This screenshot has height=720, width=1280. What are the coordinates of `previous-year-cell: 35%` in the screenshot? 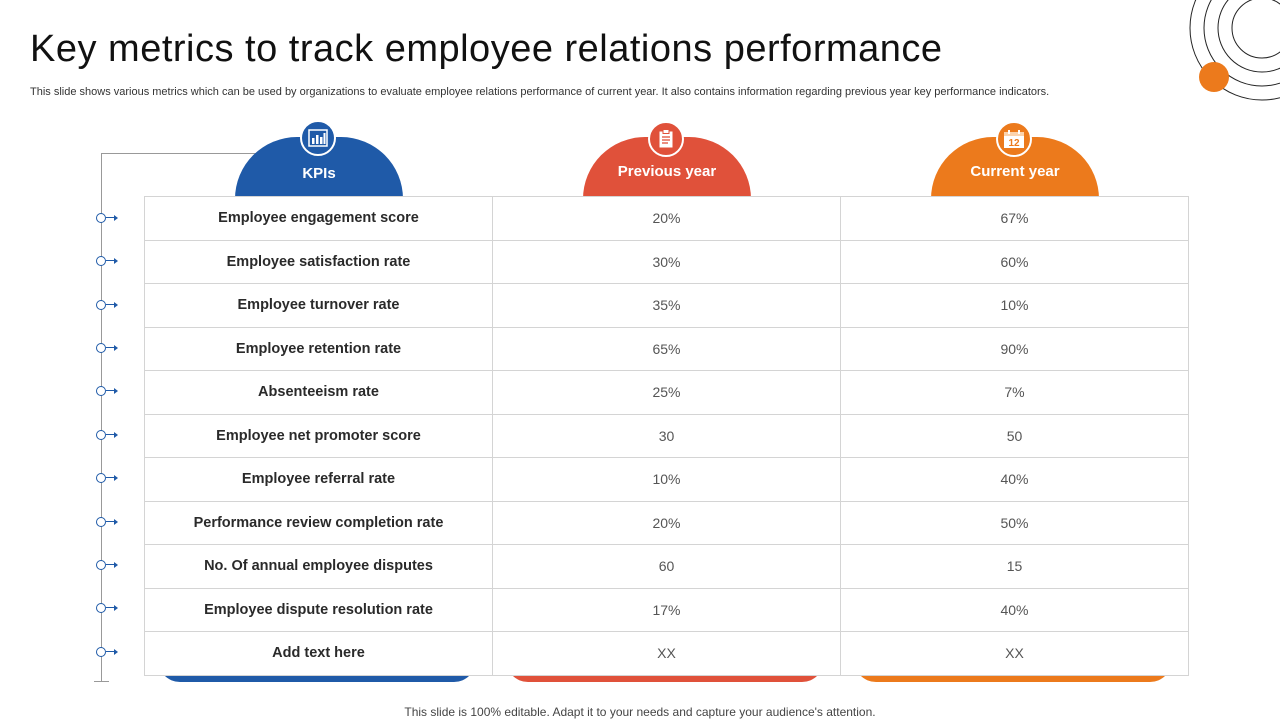 It's located at (666, 305).